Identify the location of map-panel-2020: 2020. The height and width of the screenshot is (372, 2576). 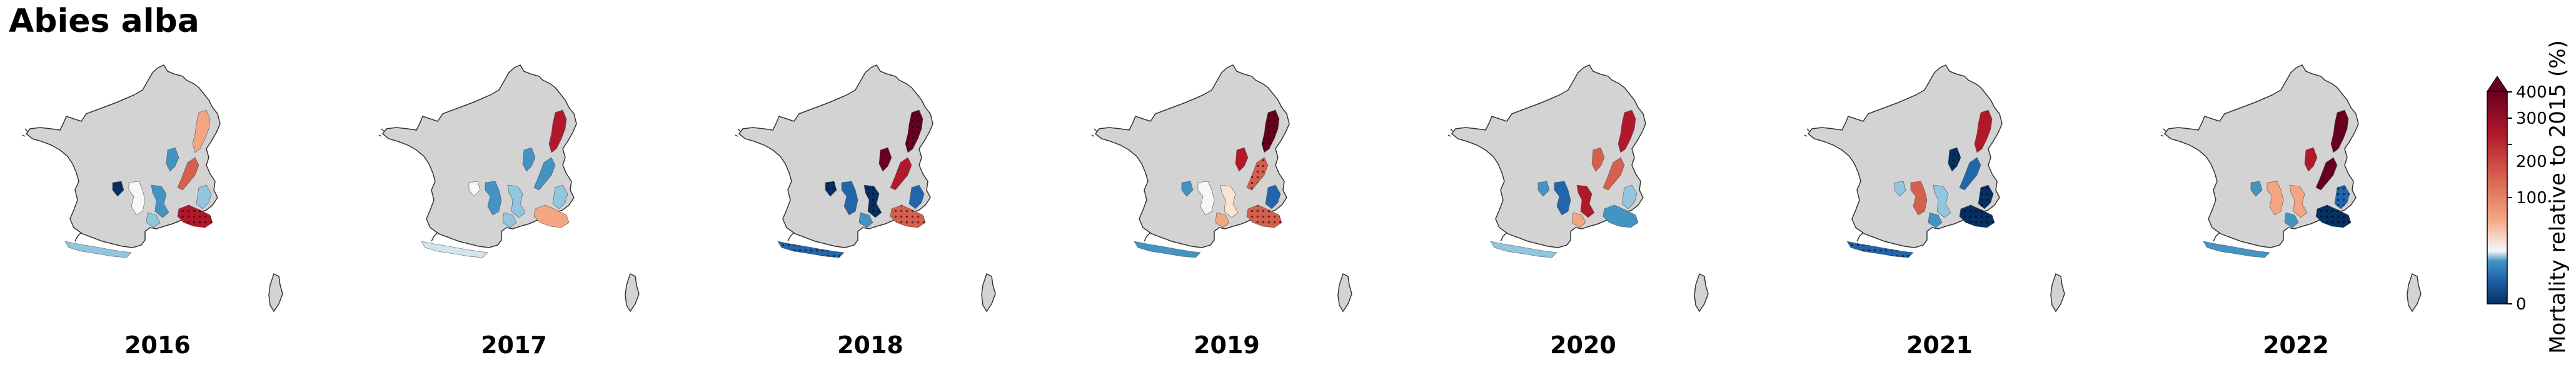
(1578, 211).